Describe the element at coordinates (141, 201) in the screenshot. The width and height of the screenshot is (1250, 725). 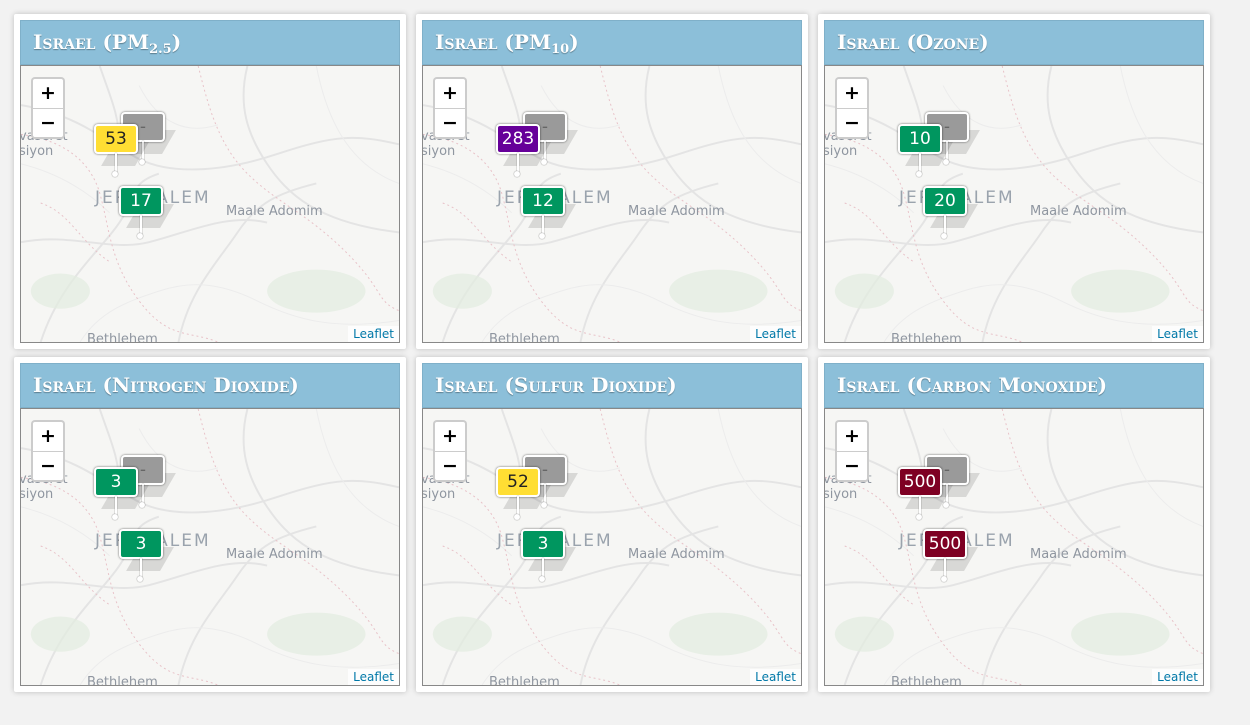
I see `aqi-value-badge: 17` at that location.